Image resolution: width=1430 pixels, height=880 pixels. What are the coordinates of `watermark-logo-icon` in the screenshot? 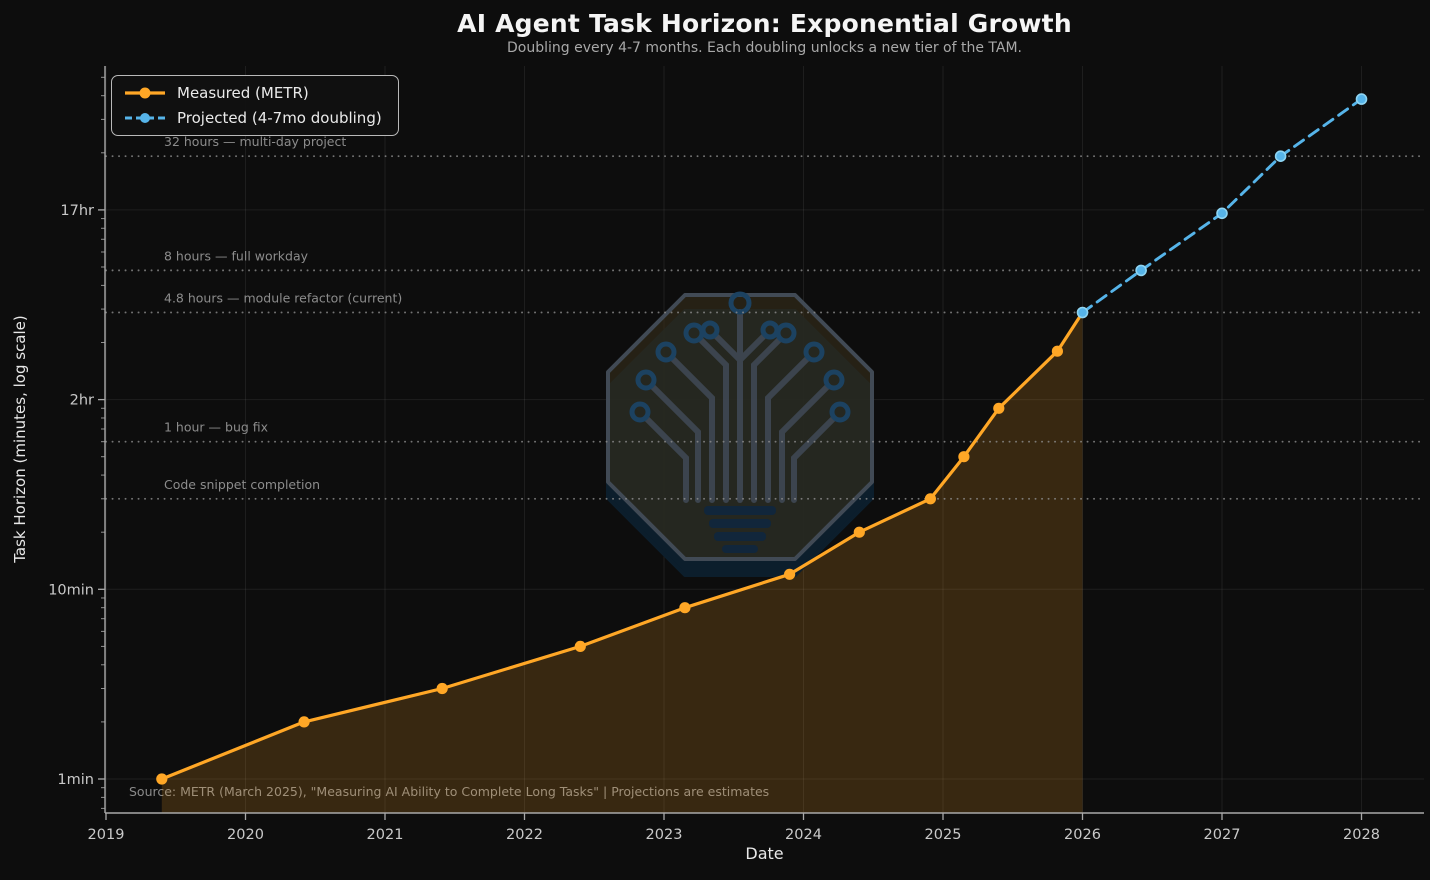 It's located at (740, 434).